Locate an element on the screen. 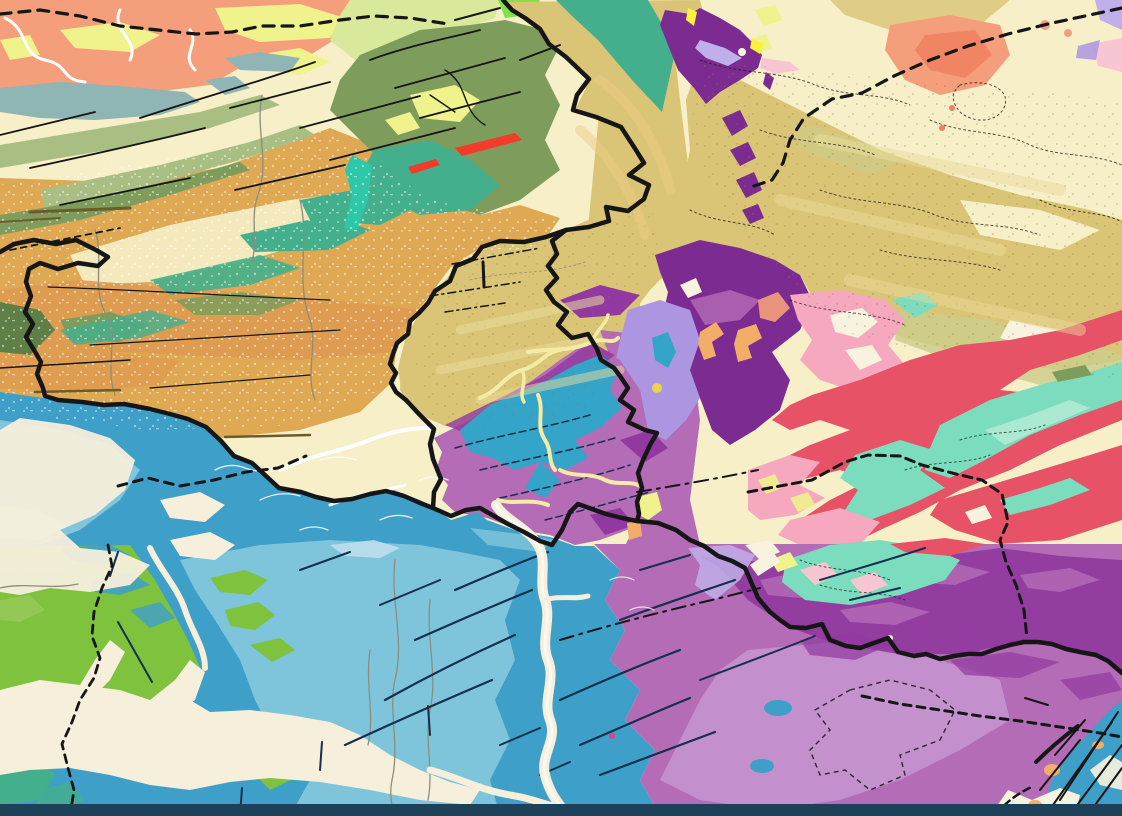  region-blue-pond2 is located at coordinates (762, 766).